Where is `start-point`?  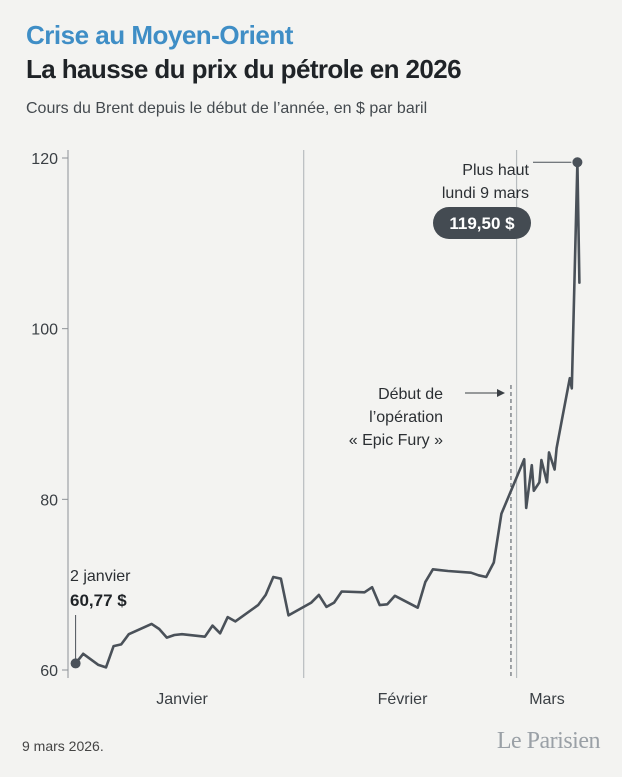 start-point is located at coordinates (75, 663).